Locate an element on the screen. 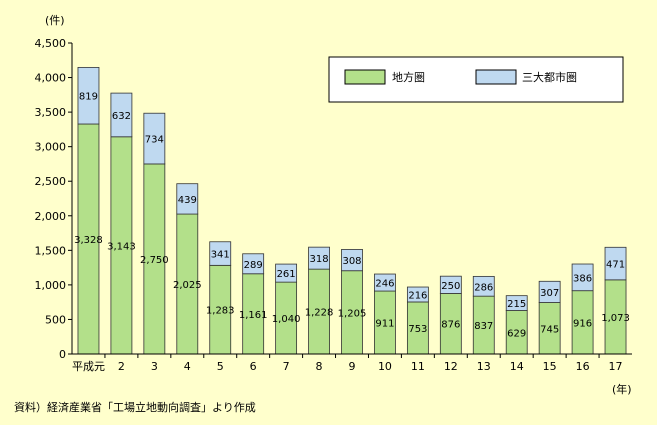 The height and width of the screenshot is (425, 657). data-label-sandaitoshiken: 819 is located at coordinates (88, 97).